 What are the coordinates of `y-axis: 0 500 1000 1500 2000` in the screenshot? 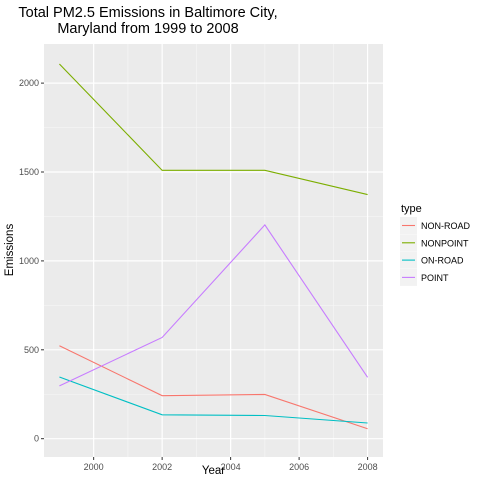 It's located at (31, 261).